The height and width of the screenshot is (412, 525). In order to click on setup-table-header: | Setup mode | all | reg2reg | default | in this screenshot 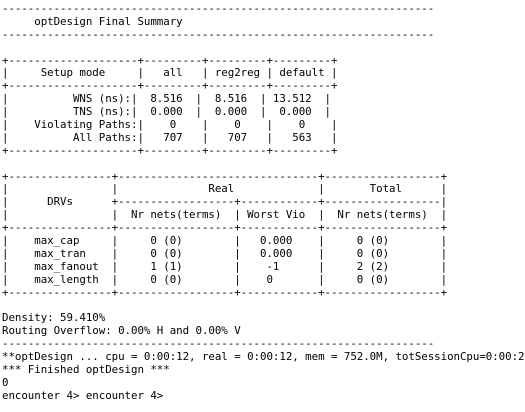, I will do `click(170, 73)`.